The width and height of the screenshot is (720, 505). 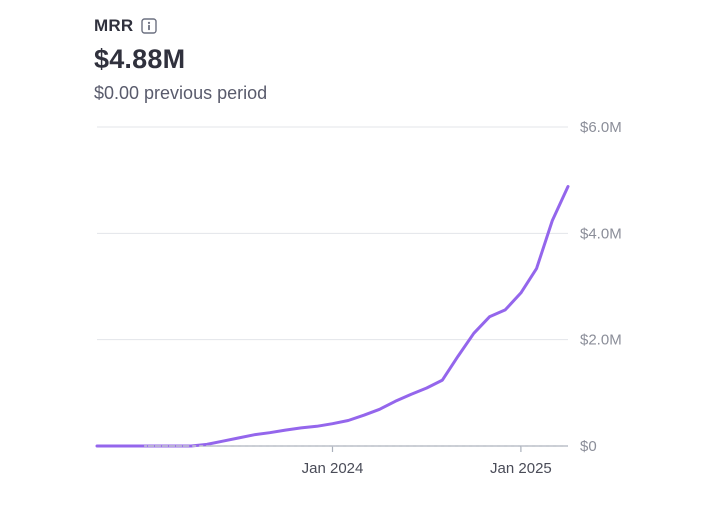 What do you see at coordinates (140, 59) in the screenshot?
I see `metric-value: $4.88M` at bounding box center [140, 59].